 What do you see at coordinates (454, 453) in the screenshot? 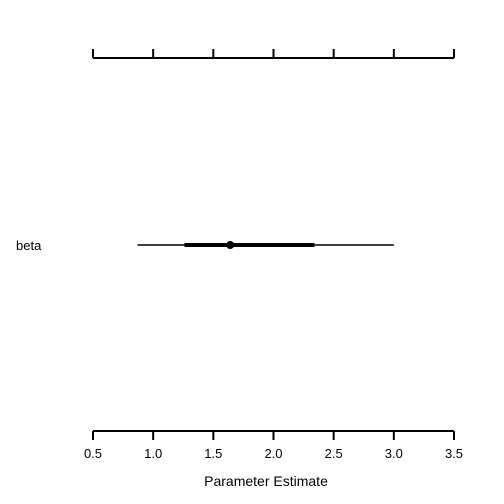
I see `x-tick-label: 3.5` at bounding box center [454, 453].